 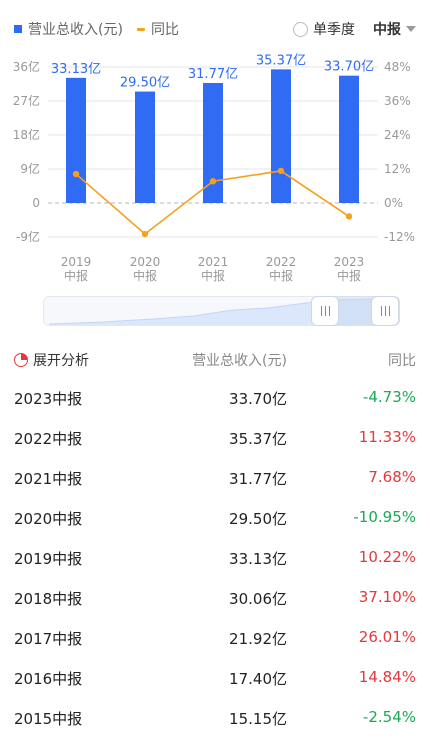 I want to click on yoy-legend-swatch, so click(x=140, y=29).